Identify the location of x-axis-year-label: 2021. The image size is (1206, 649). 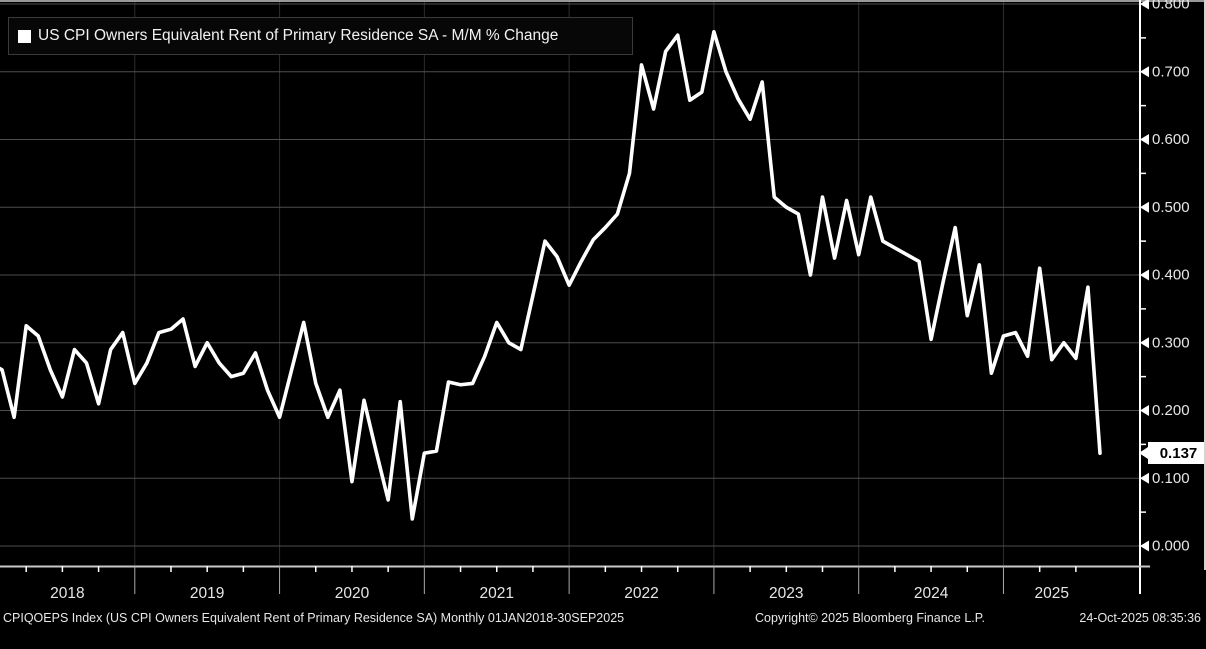
(496, 593).